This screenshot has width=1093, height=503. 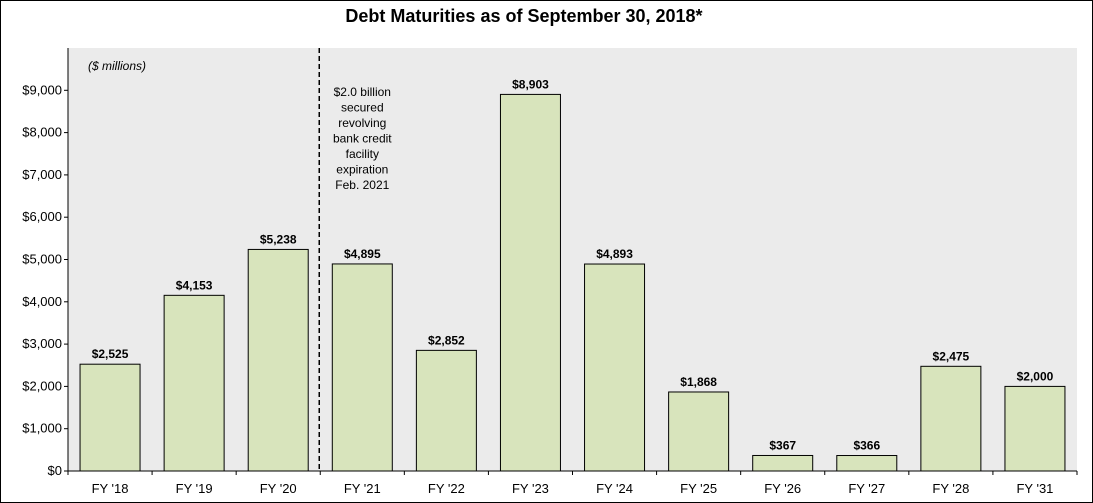 What do you see at coordinates (614, 488) in the screenshot?
I see `x-tick-label: FY '24` at bounding box center [614, 488].